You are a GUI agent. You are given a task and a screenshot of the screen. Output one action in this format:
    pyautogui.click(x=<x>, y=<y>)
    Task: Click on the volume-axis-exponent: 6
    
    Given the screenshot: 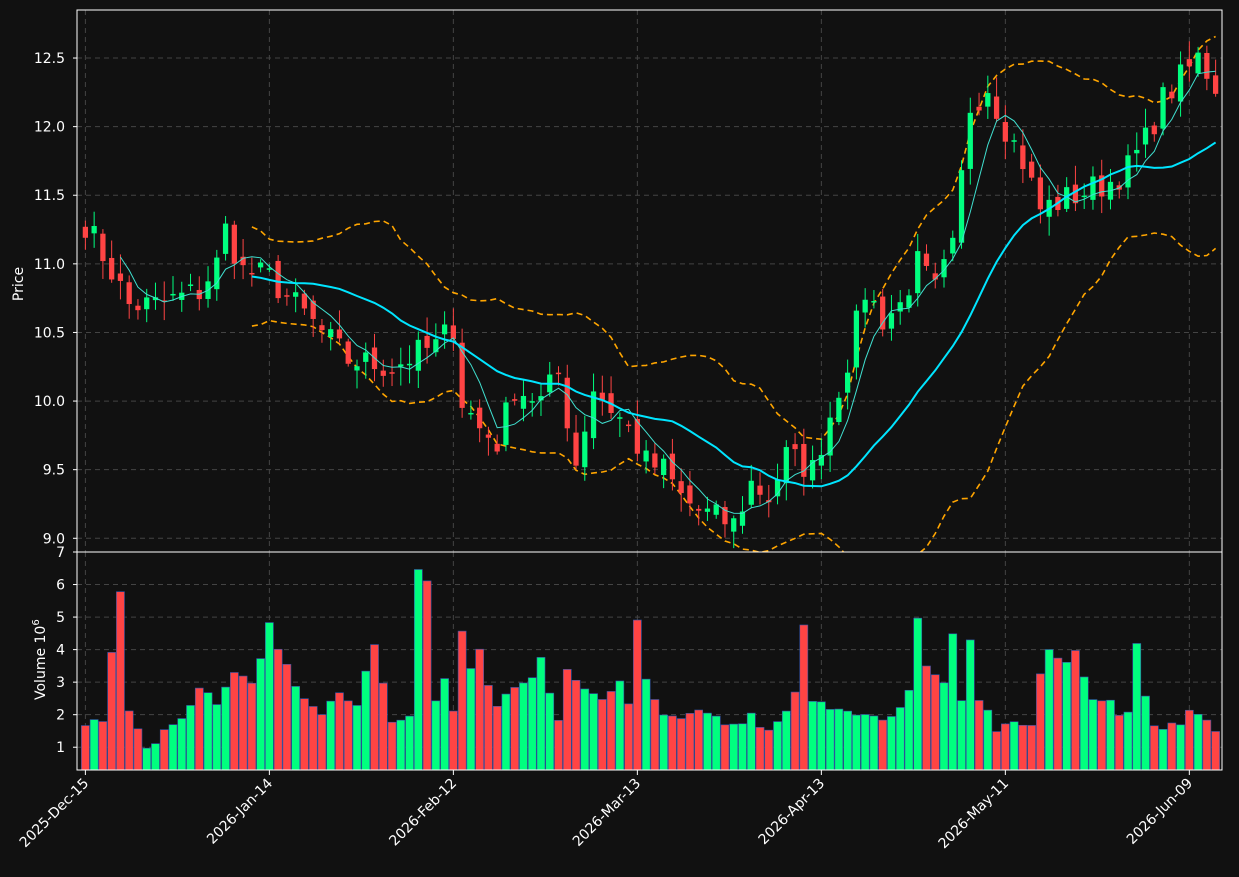 What is the action you would take?
    pyautogui.click(x=36, y=622)
    